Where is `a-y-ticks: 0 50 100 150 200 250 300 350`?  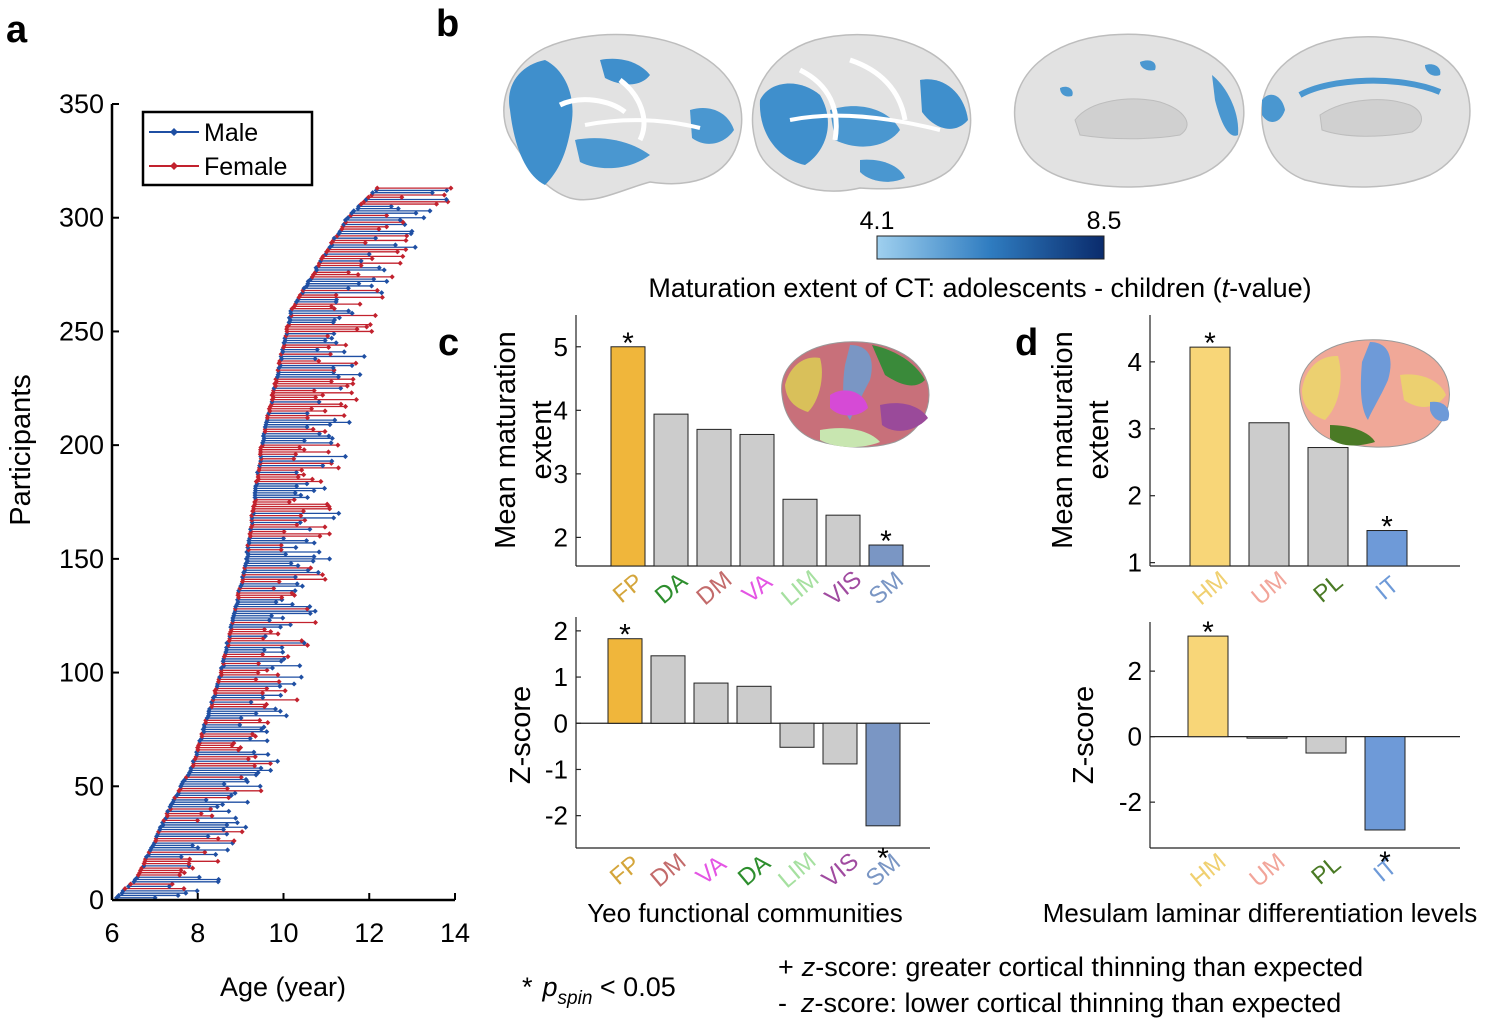 a-y-ticks: 0 50 100 150 200 250 300 350 is located at coordinates (89, 502).